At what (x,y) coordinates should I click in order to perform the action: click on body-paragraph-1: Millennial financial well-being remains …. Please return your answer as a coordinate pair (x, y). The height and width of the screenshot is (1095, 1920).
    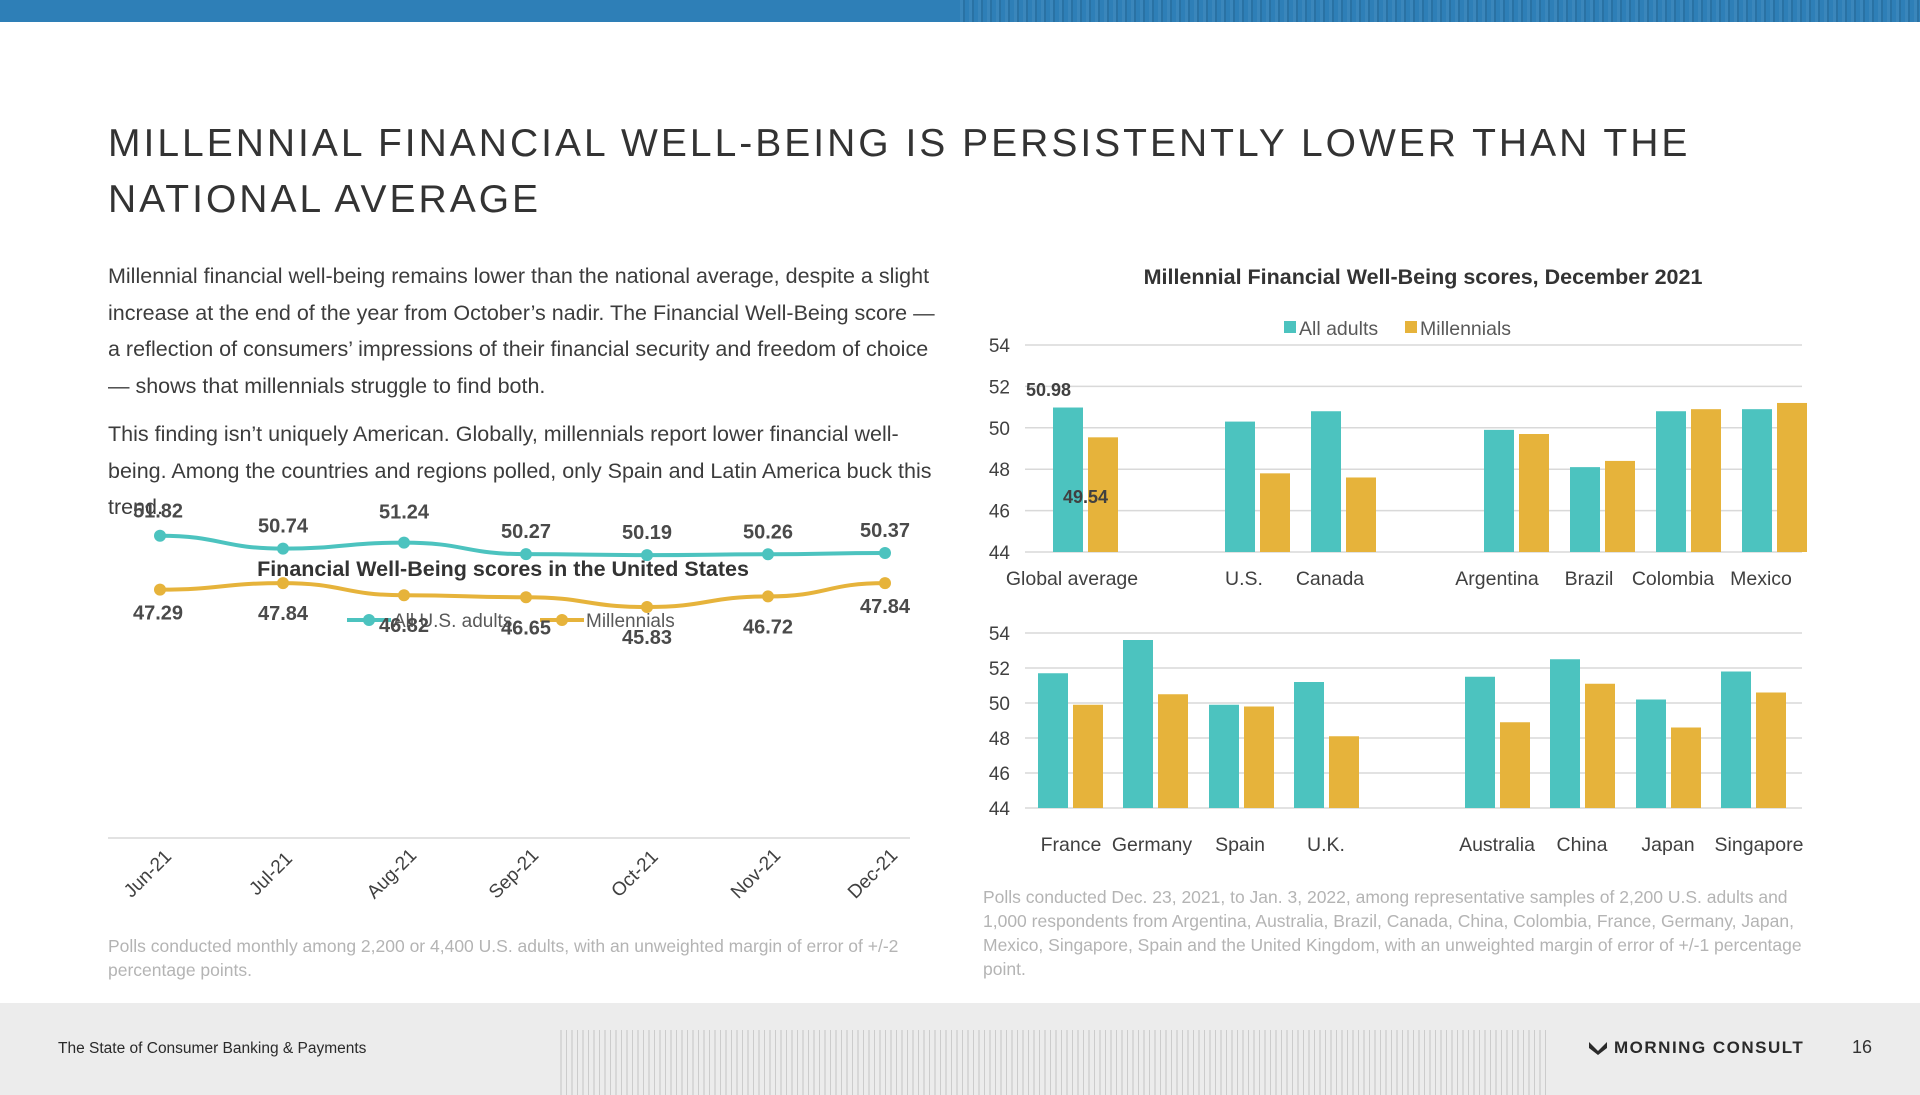
    Looking at the image, I should click on (521, 331).